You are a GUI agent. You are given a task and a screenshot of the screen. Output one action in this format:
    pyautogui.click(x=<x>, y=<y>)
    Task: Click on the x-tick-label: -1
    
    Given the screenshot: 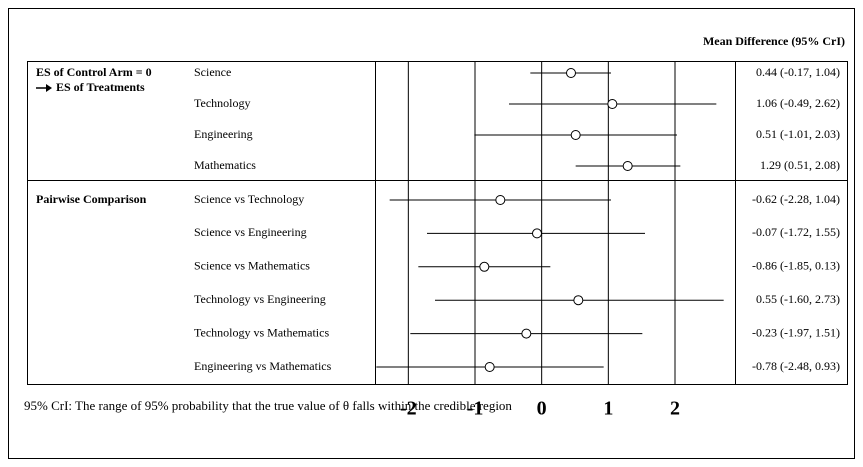 What is the action you would take?
    pyautogui.click(x=475, y=409)
    